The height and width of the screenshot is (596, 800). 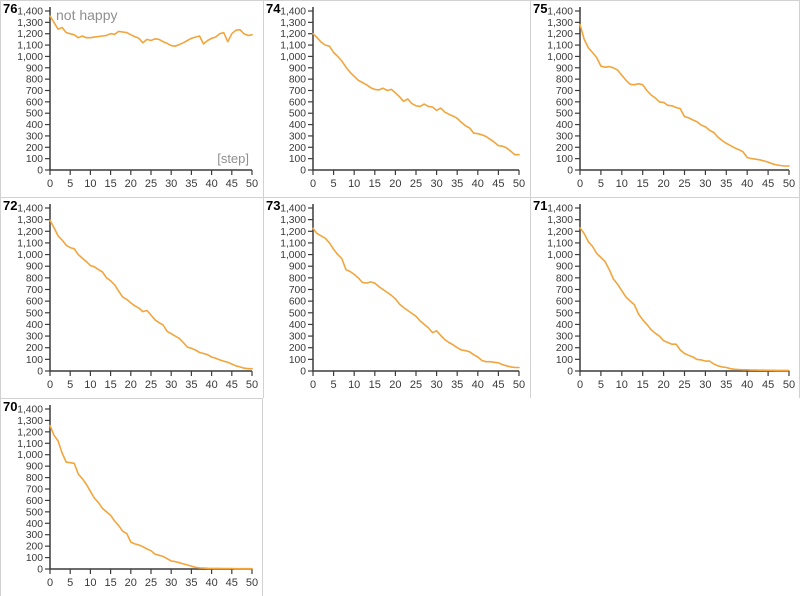 I want to click on x-axis-label: [step], so click(x=233, y=158).